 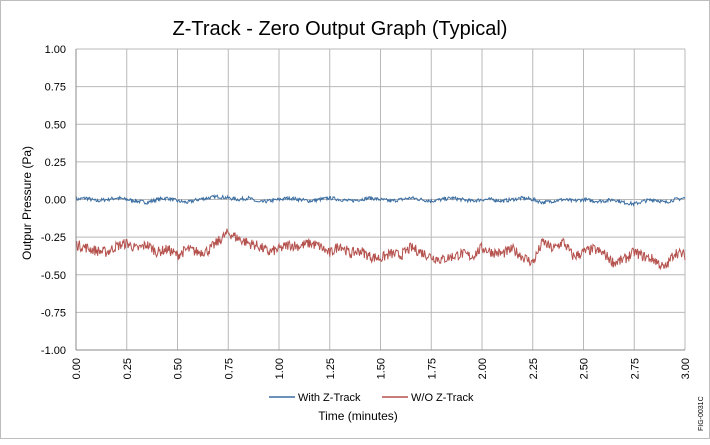 What do you see at coordinates (179, 368) in the screenshot?
I see `x-tick-label: 0.50` at bounding box center [179, 368].